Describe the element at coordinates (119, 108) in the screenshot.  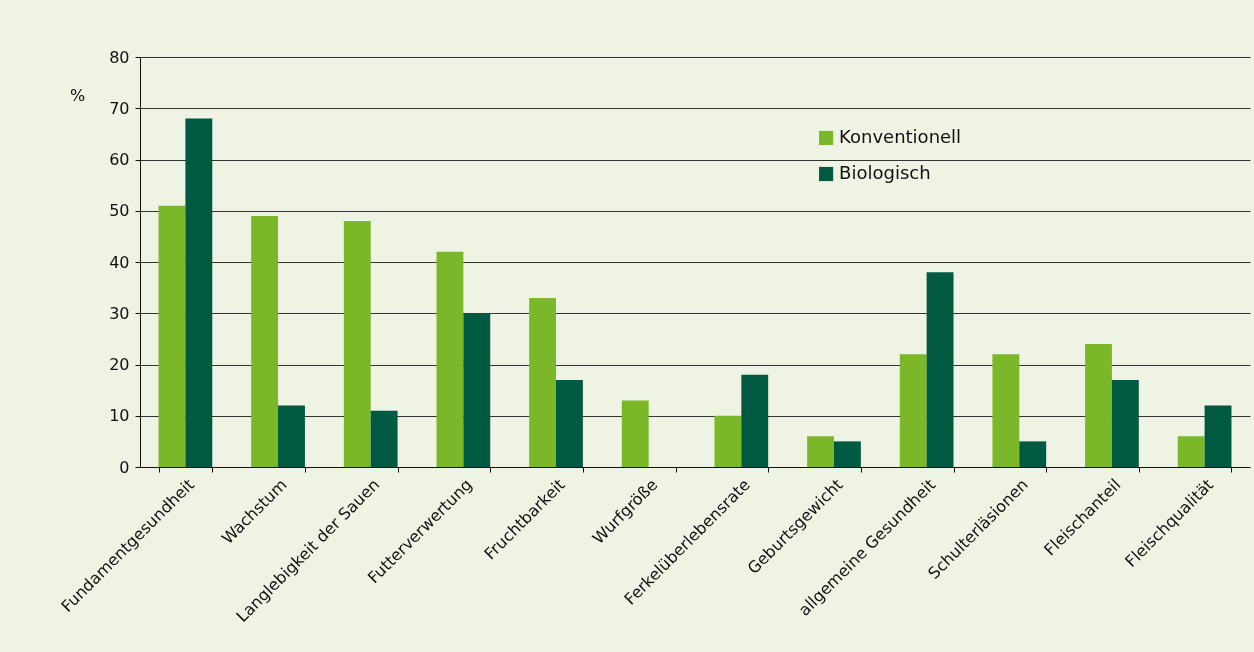
I see `y-tick-label: 70` at that location.